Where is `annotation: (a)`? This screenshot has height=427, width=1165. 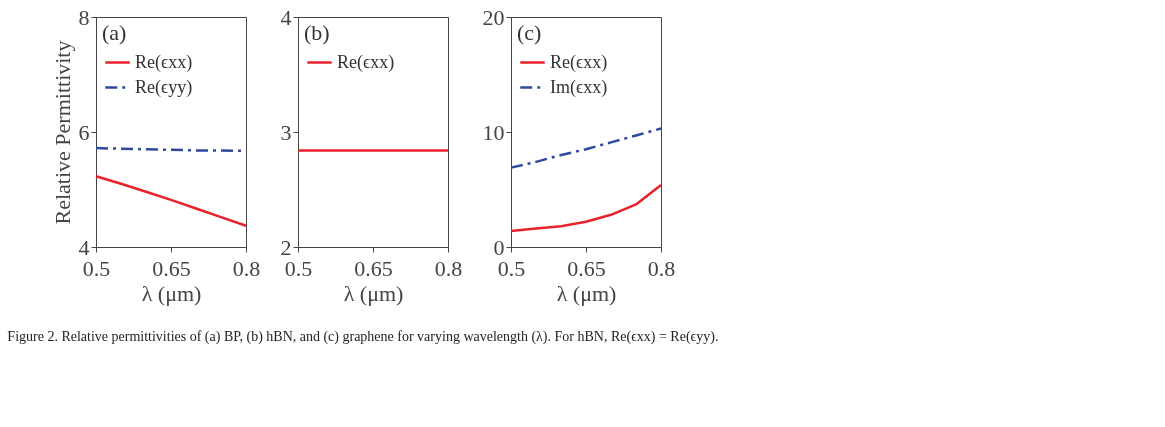 annotation: (a) is located at coordinates (114, 32).